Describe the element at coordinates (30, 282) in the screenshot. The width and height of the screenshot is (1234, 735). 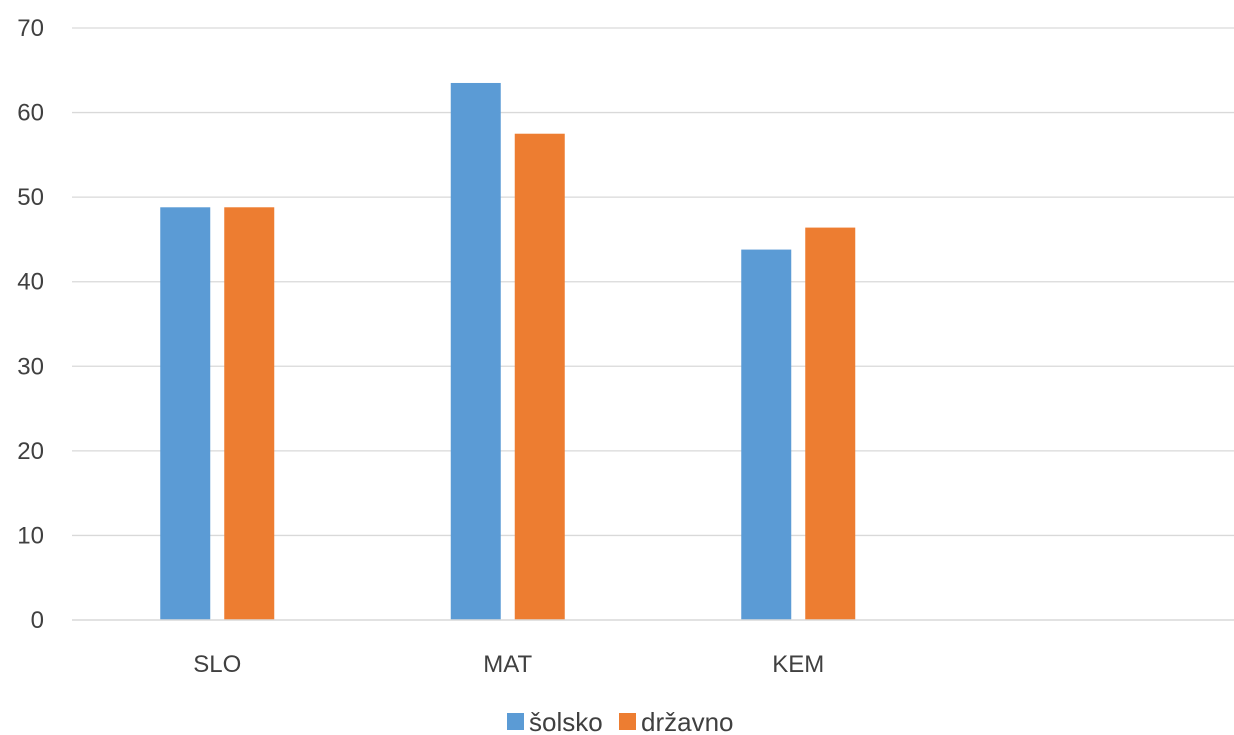
I see `y-tick-label: 40` at that location.